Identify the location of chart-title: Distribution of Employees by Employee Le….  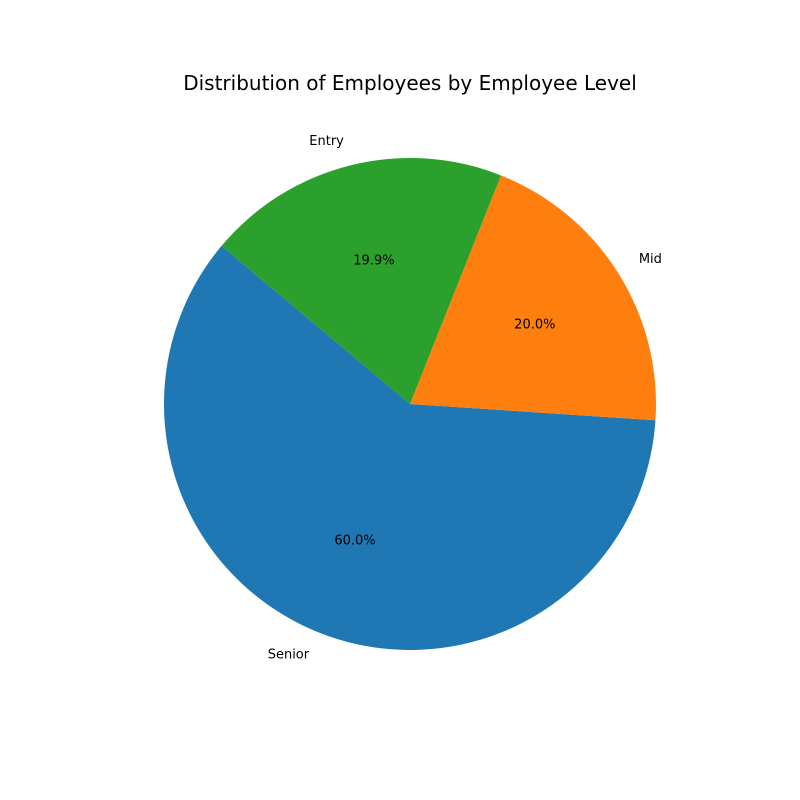
(410, 83).